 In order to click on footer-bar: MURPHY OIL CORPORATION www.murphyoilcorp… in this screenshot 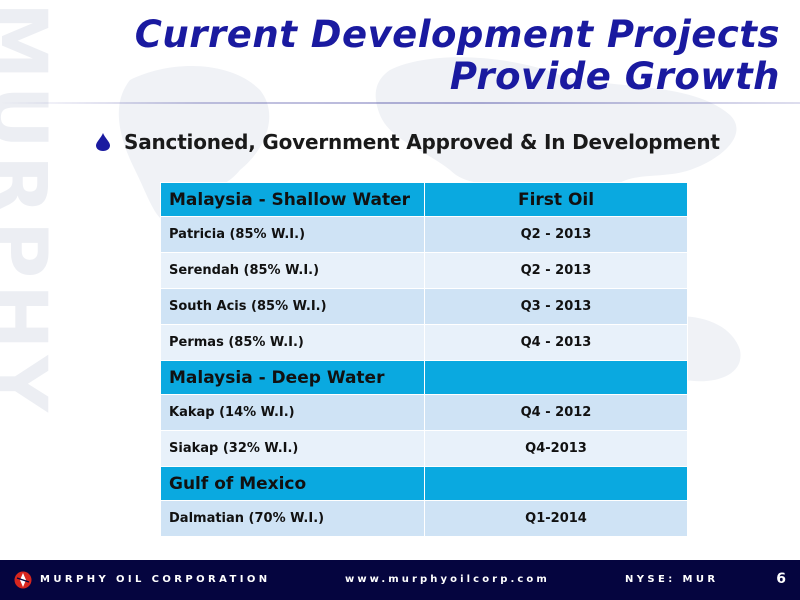, I will do `click(400, 580)`.